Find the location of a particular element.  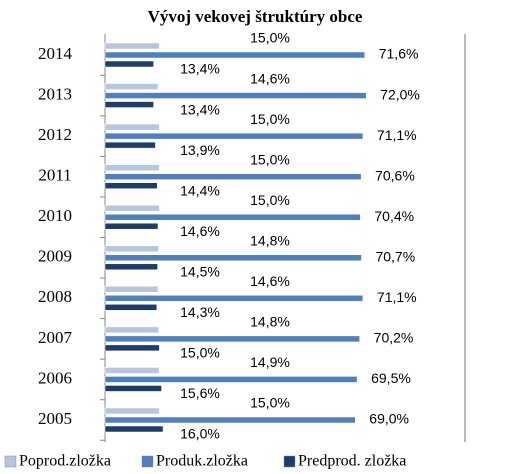

data-label: 71,6% is located at coordinates (399, 54).